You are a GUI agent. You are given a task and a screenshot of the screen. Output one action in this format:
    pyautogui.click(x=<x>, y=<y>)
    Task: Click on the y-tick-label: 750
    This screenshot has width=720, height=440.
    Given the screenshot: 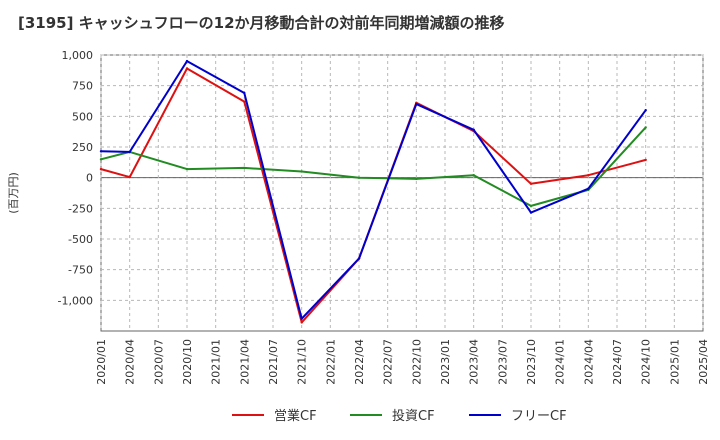 What is the action you would take?
    pyautogui.click(x=82, y=86)
    